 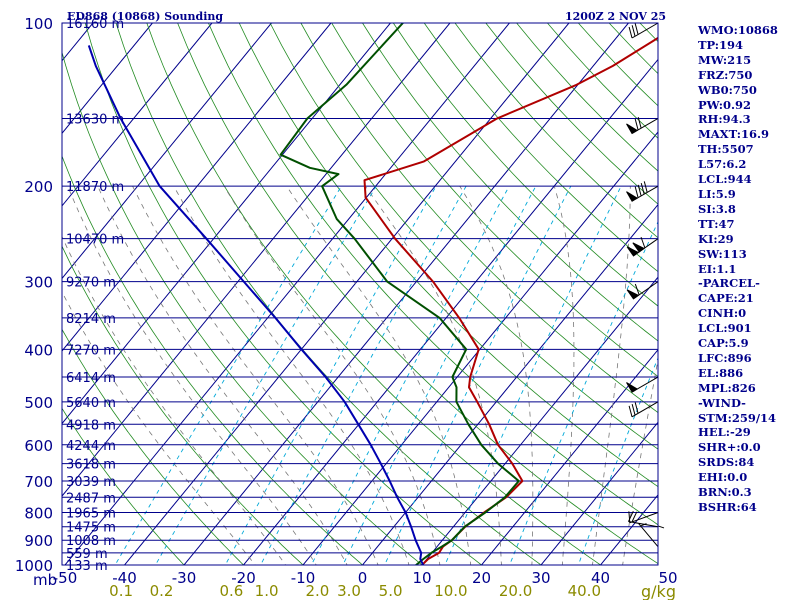 I want to click on wind-barbs, so click(x=645, y=287).